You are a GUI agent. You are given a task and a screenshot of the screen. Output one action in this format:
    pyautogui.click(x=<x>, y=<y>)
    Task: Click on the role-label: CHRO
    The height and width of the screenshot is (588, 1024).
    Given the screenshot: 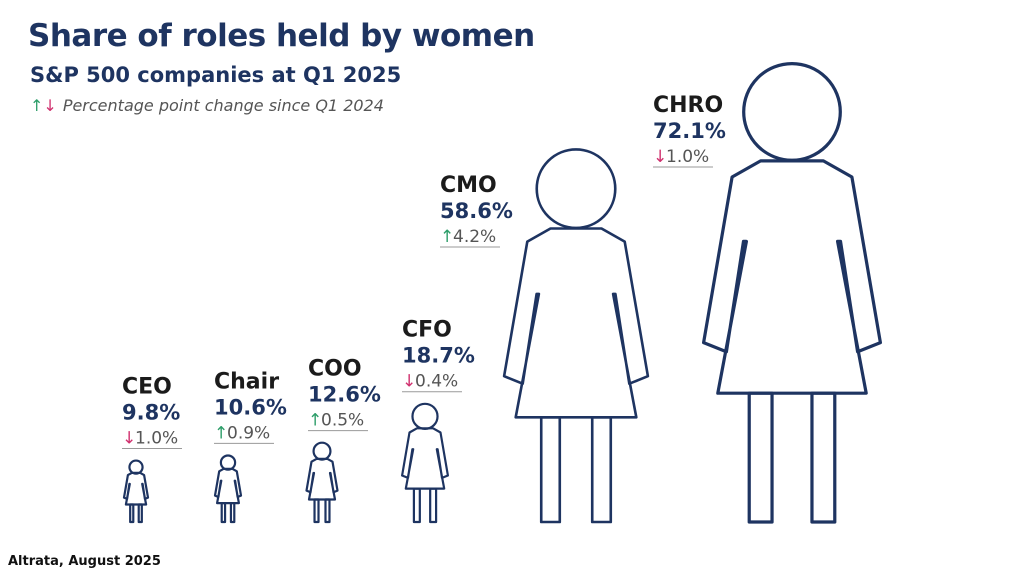 What is the action you would take?
    pyautogui.click(x=688, y=105)
    